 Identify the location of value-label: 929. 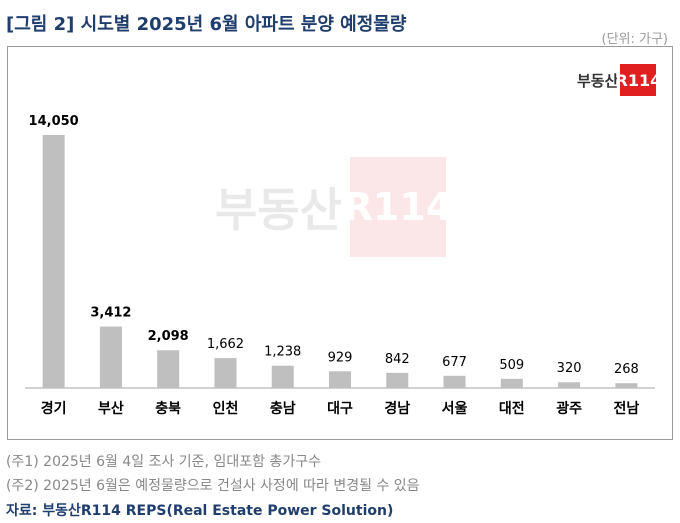
(340, 357).